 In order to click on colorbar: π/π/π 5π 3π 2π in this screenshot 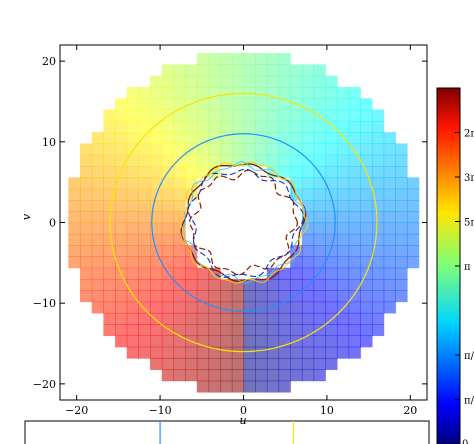, I will do `click(455, 265)`.